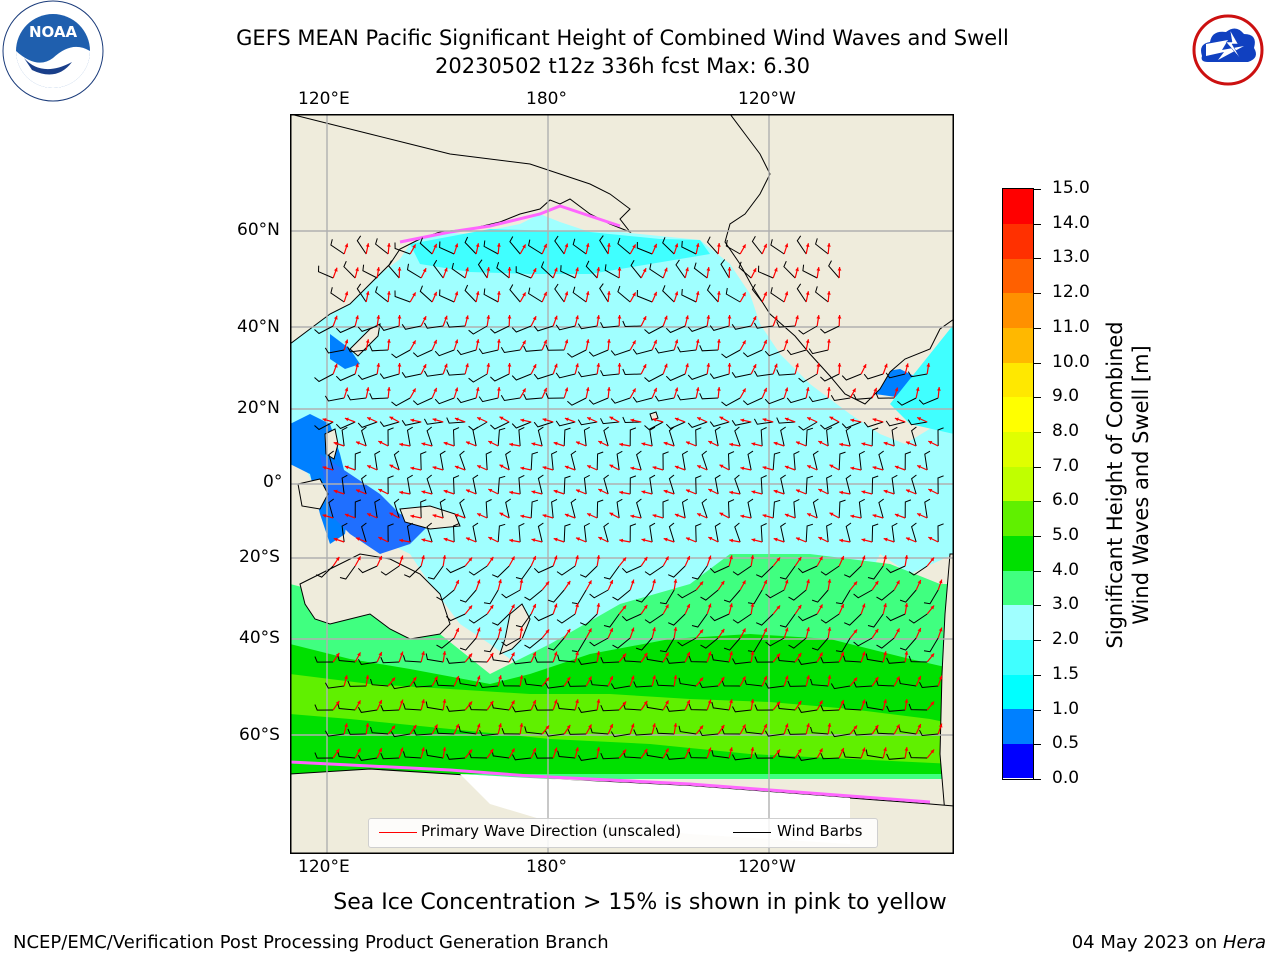 This screenshot has height=960, width=1280. I want to click on colorbar-tick-mark, so click(1037, 398).